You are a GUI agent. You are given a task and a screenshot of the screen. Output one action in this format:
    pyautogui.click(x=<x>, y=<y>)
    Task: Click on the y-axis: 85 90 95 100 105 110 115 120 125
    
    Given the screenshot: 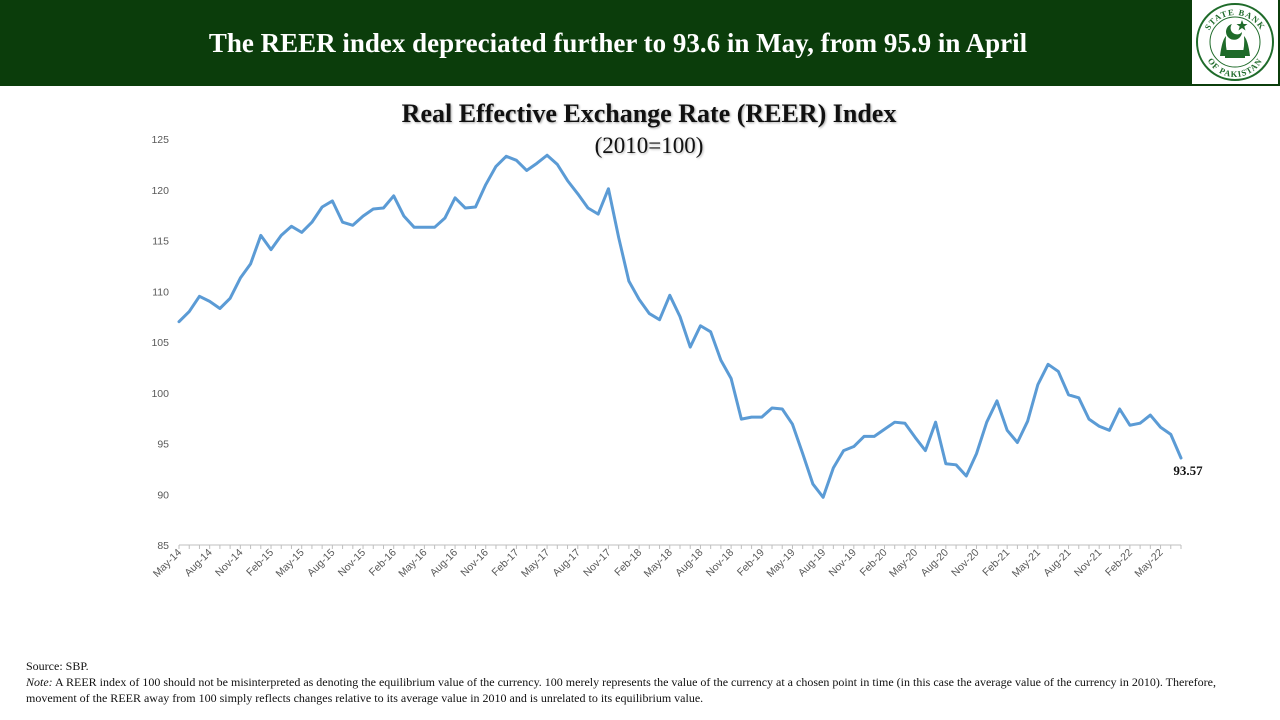 What is the action you would take?
    pyautogui.click(x=160, y=343)
    